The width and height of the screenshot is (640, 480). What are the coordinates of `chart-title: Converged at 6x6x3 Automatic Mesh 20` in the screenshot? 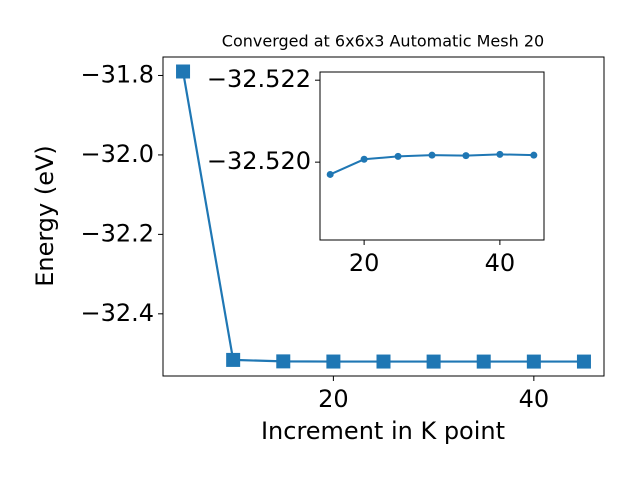 It's located at (383, 41).